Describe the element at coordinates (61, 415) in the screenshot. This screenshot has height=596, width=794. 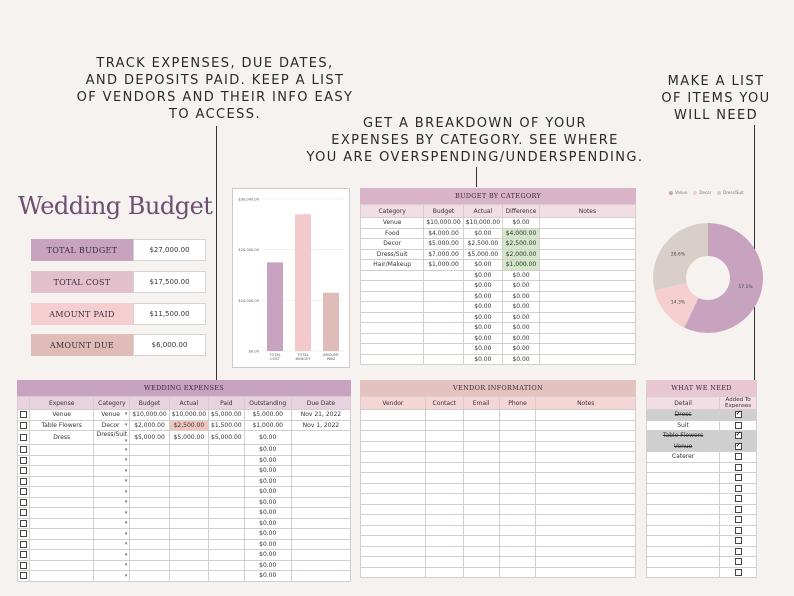
I see `table-cell: Venue` at that location.